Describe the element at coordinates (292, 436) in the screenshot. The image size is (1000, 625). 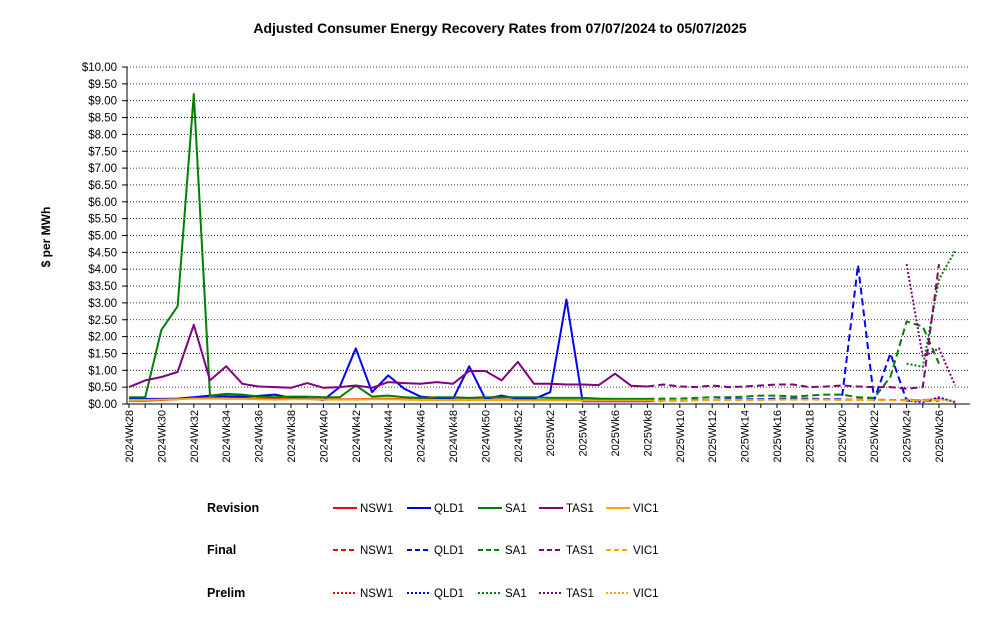
I see `x-tick-label: 2024Wk38` at that location.